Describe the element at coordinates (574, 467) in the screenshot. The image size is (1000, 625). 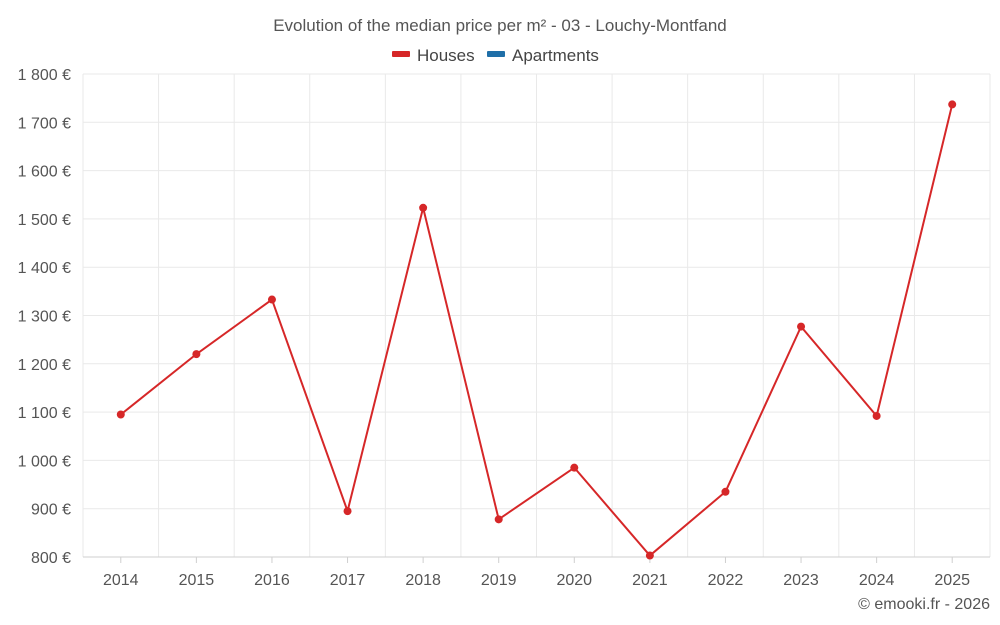
I see `data-point-houses-2020` at that location.